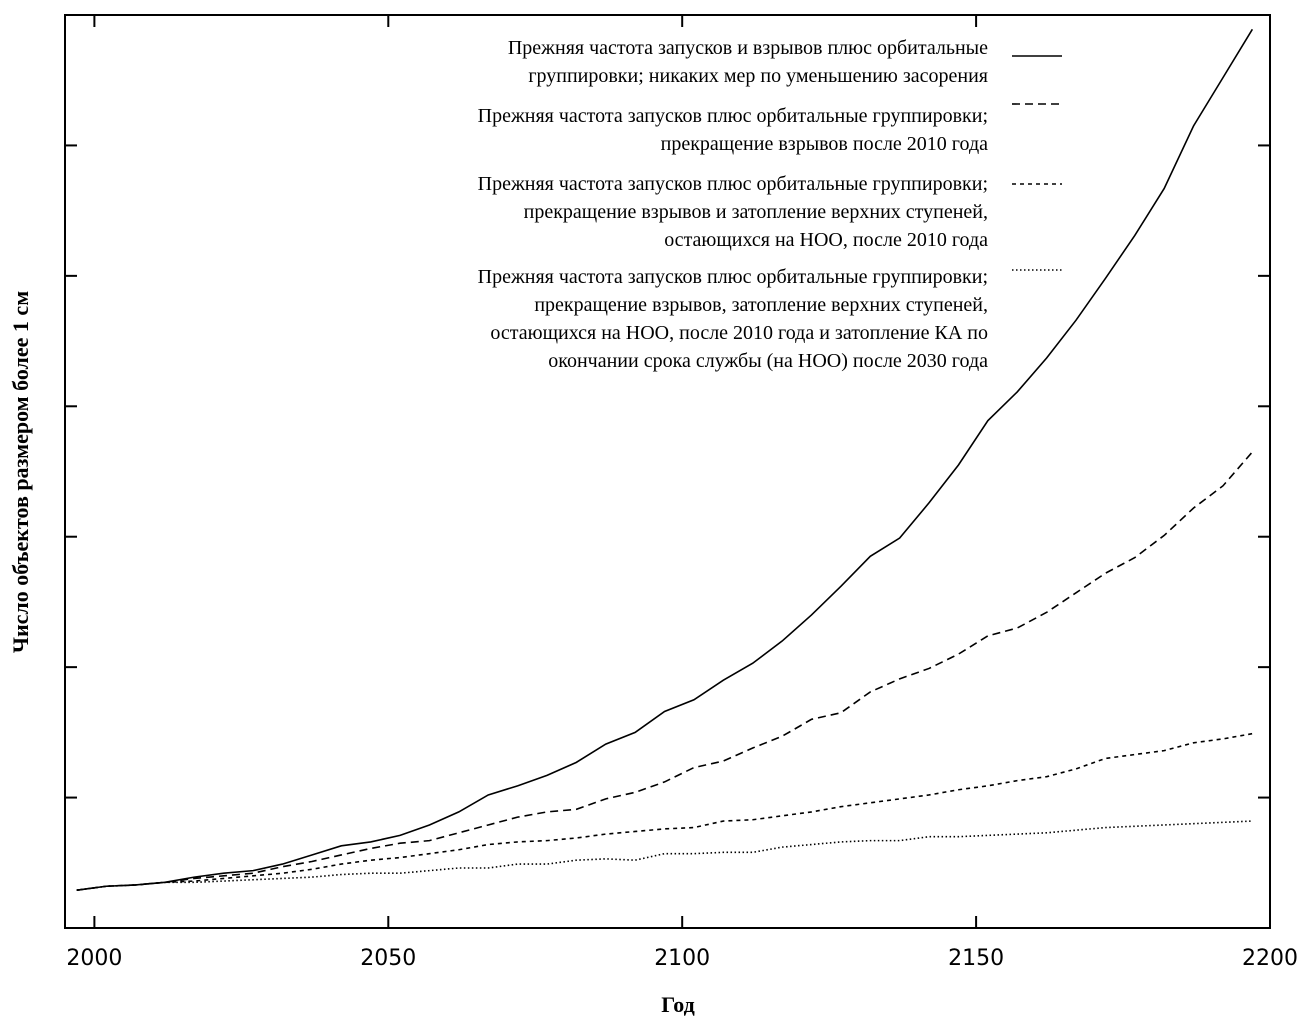 The image size is (1309, 1022). I want to click on x-tick-label: 2200, so click(1270, 958).